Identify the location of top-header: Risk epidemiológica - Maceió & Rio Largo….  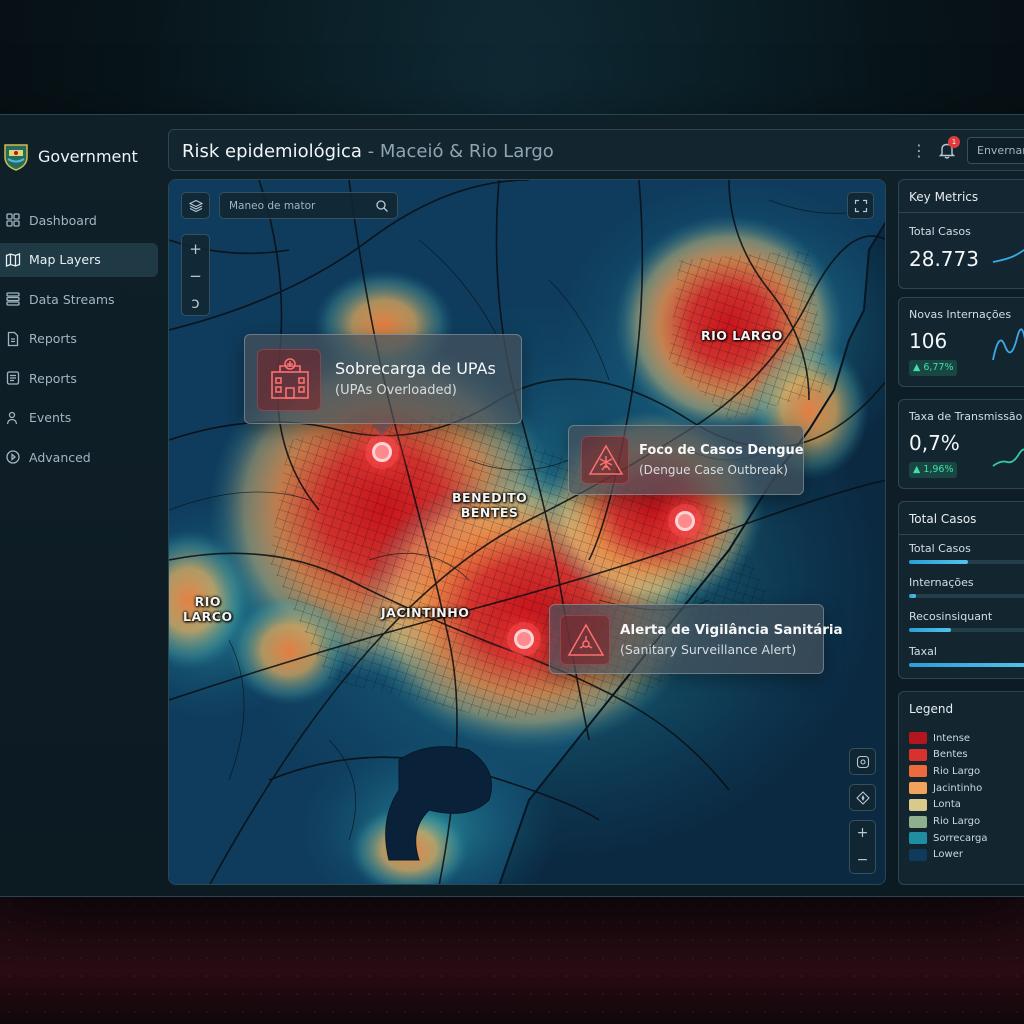
(596, 150).